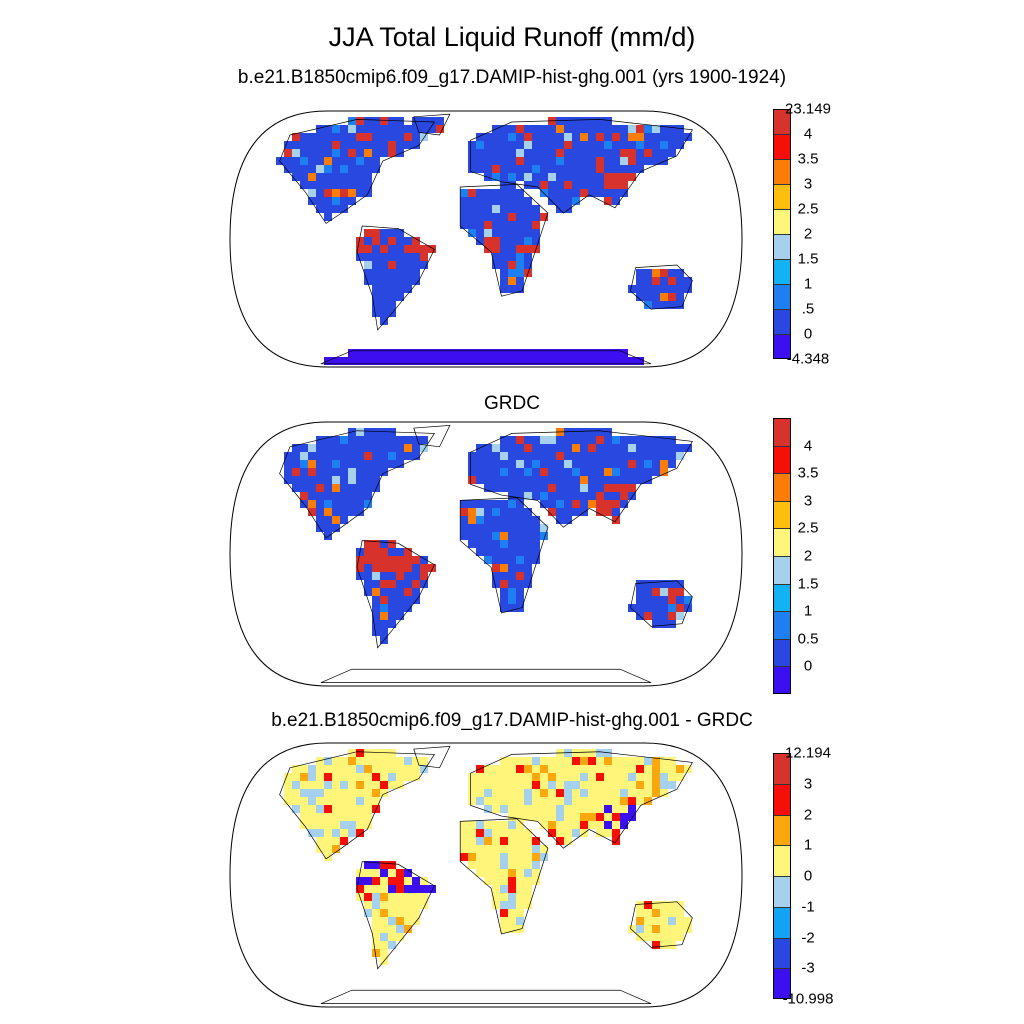  Describe the element at coordinates (782, 570) in the screenshot. I see `colorbar-segment` at that location.